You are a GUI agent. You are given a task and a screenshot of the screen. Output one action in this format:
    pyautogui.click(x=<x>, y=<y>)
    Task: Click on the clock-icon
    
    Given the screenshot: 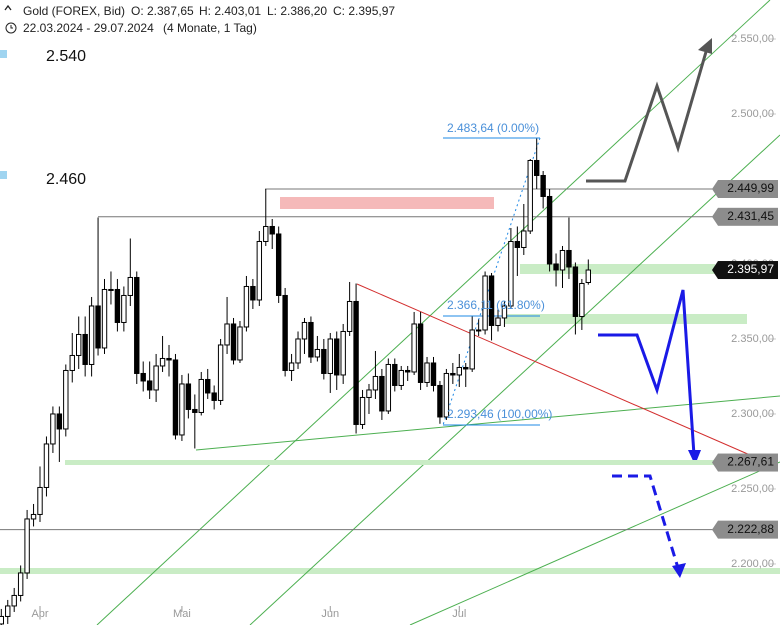 What is the action you would take?
    pyautogui.click(x=11, y=28)
    